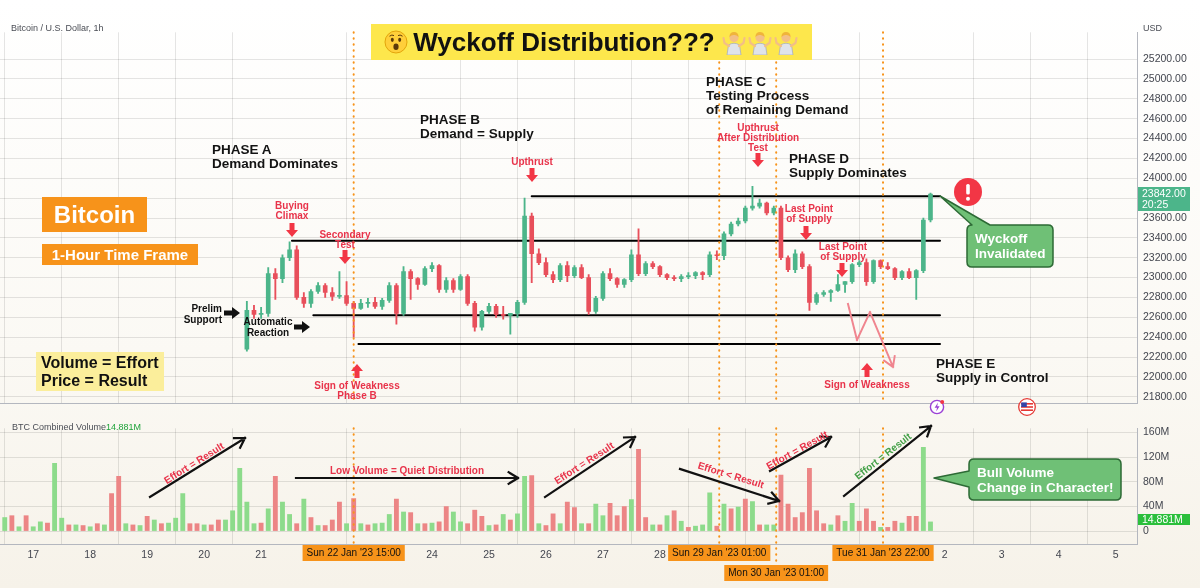  What do you see at coordinates (1165, 58) in the screenshot?
I see `y-tick-label: 25200.00` at bounding box center [1165, 58].